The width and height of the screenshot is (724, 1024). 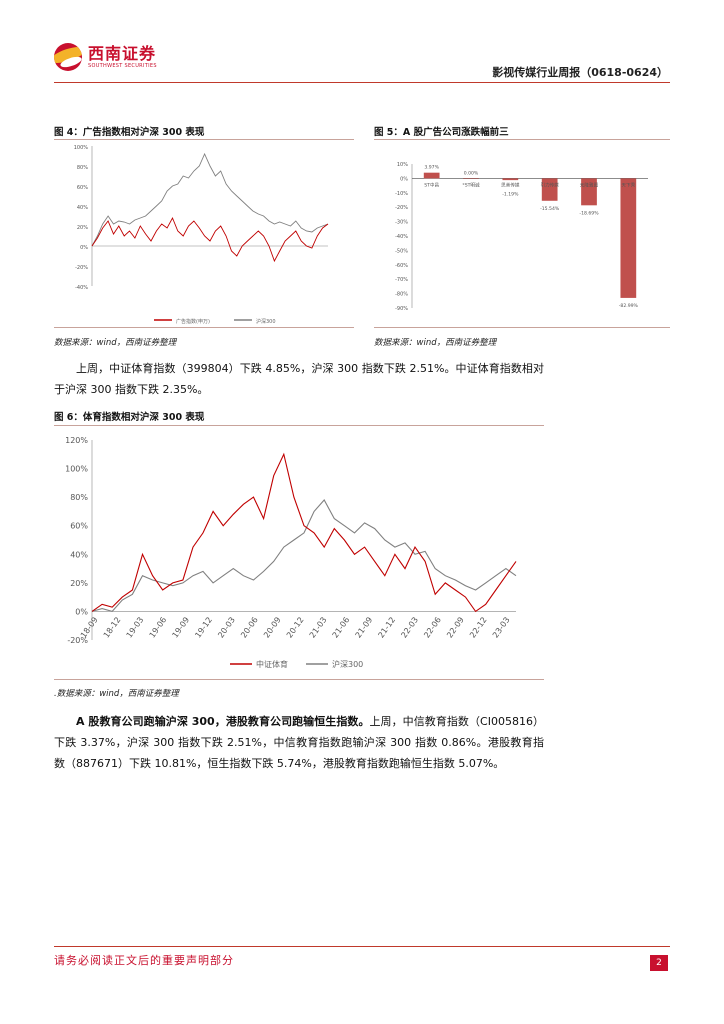 I want to click on x-tick-label: 23-03, so click(x=501, y=627).